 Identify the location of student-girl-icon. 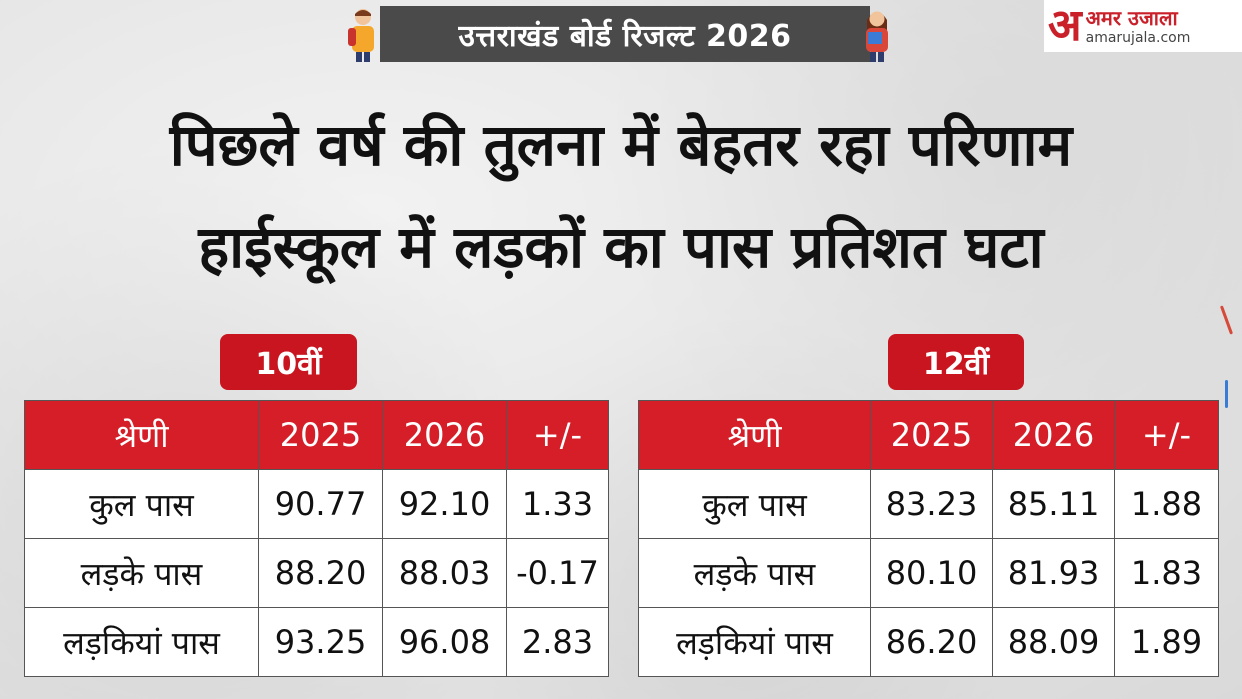
(877, 36).